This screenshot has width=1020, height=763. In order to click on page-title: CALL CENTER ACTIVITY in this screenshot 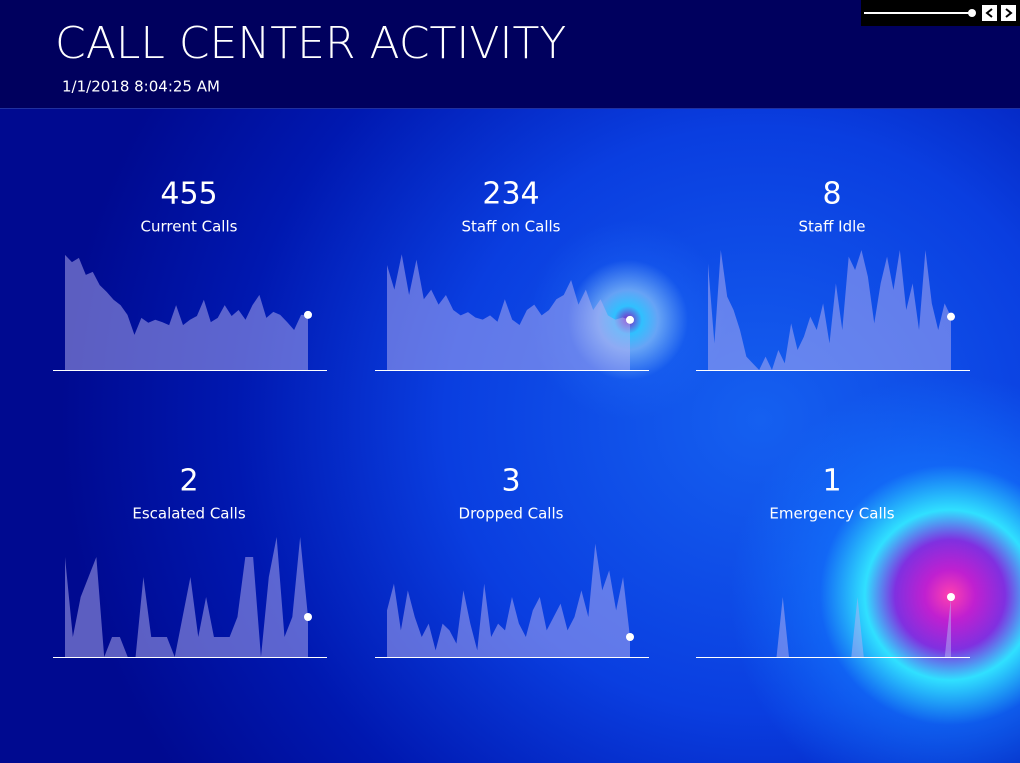, I will do `click(310, 43)`.